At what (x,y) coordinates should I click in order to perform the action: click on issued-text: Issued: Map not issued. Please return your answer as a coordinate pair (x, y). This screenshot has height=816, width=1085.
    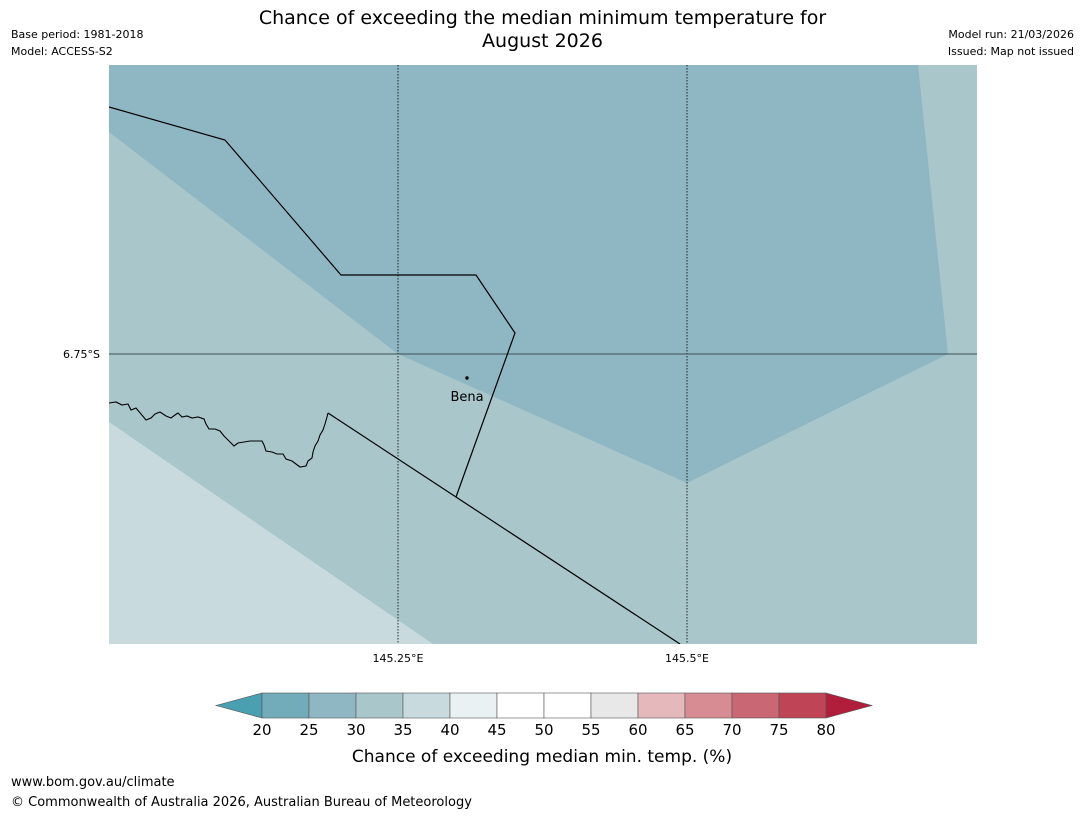
    Looking at the image, I should click on (1010, 51).